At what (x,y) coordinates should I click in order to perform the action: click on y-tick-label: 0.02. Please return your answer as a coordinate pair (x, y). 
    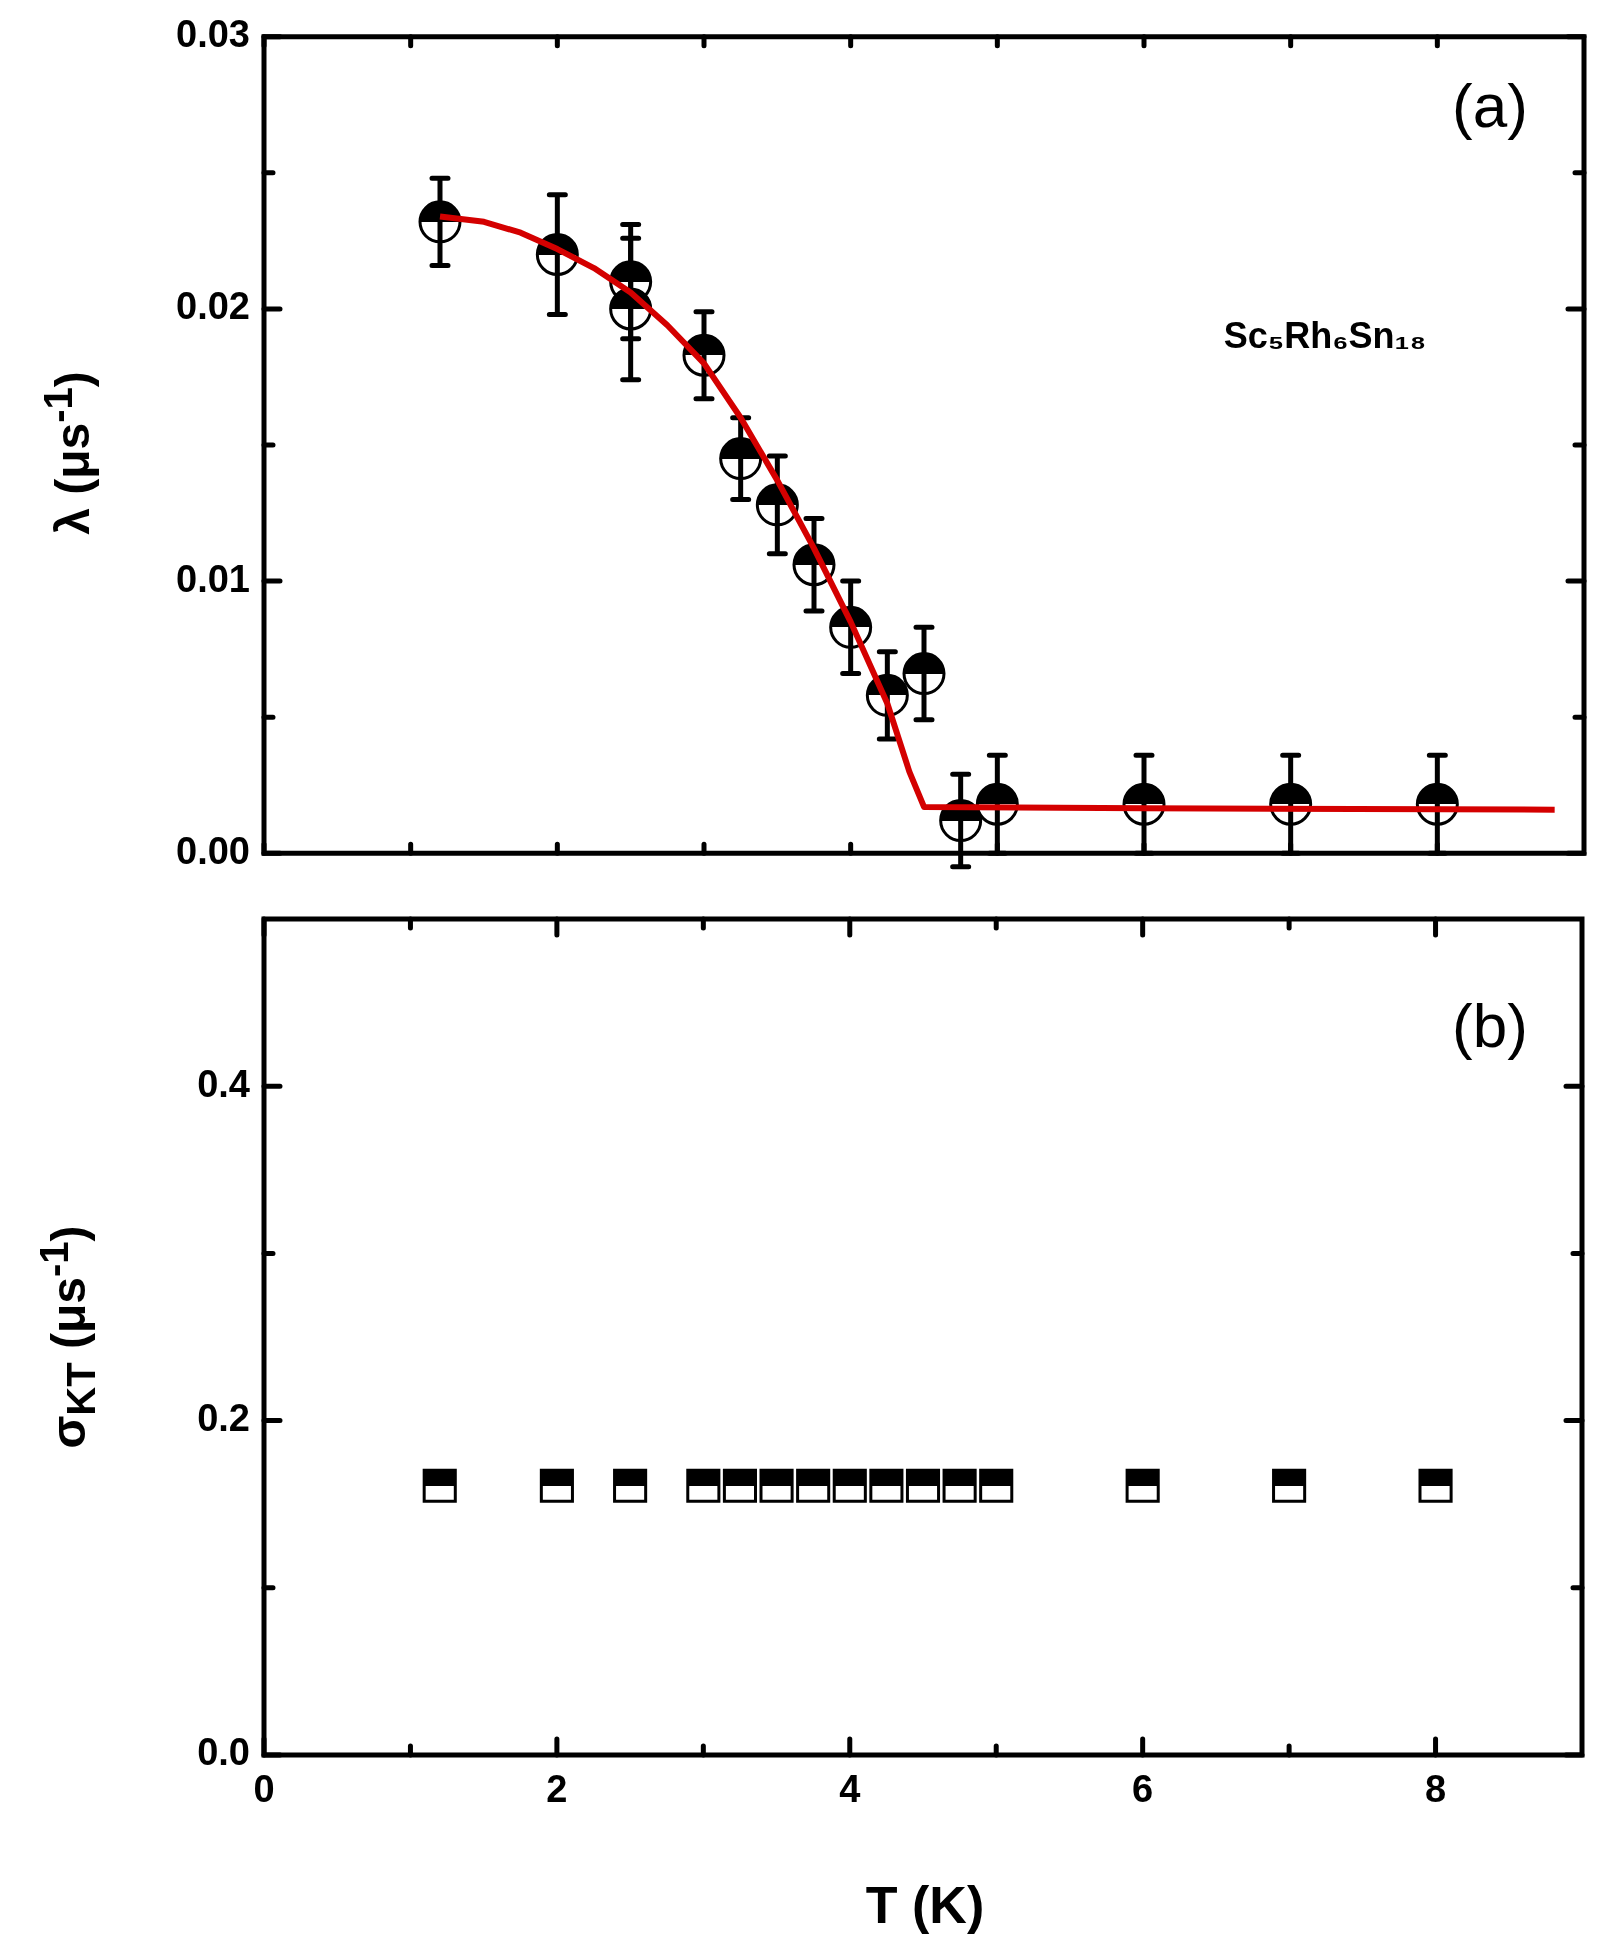
    Looking at the image, I should click on (213, 306).